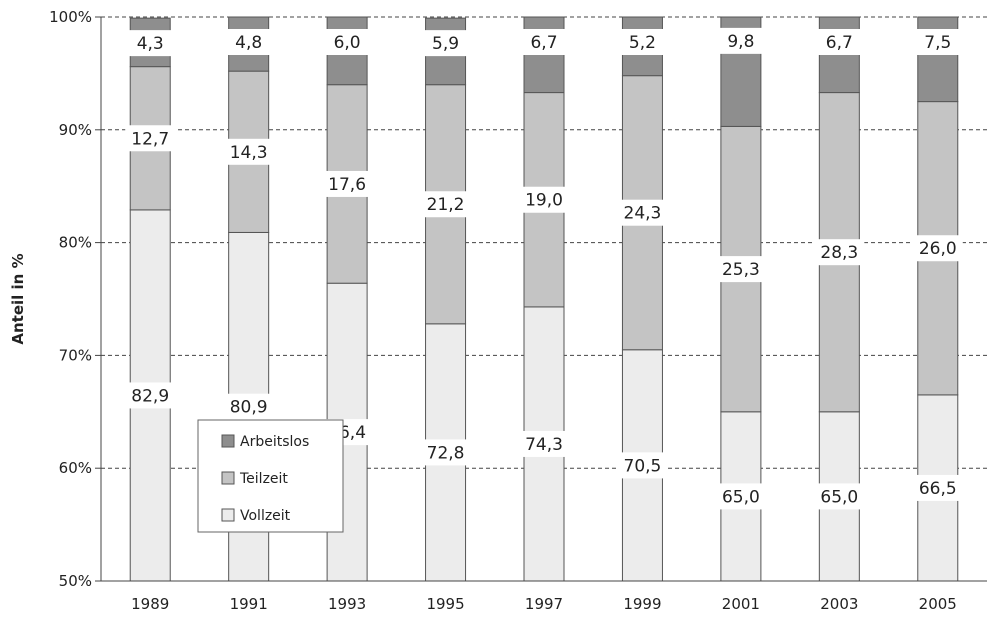 The image size is (987, 618). I want to click on x-tick-label-1999: 1999, so click(642, 604).